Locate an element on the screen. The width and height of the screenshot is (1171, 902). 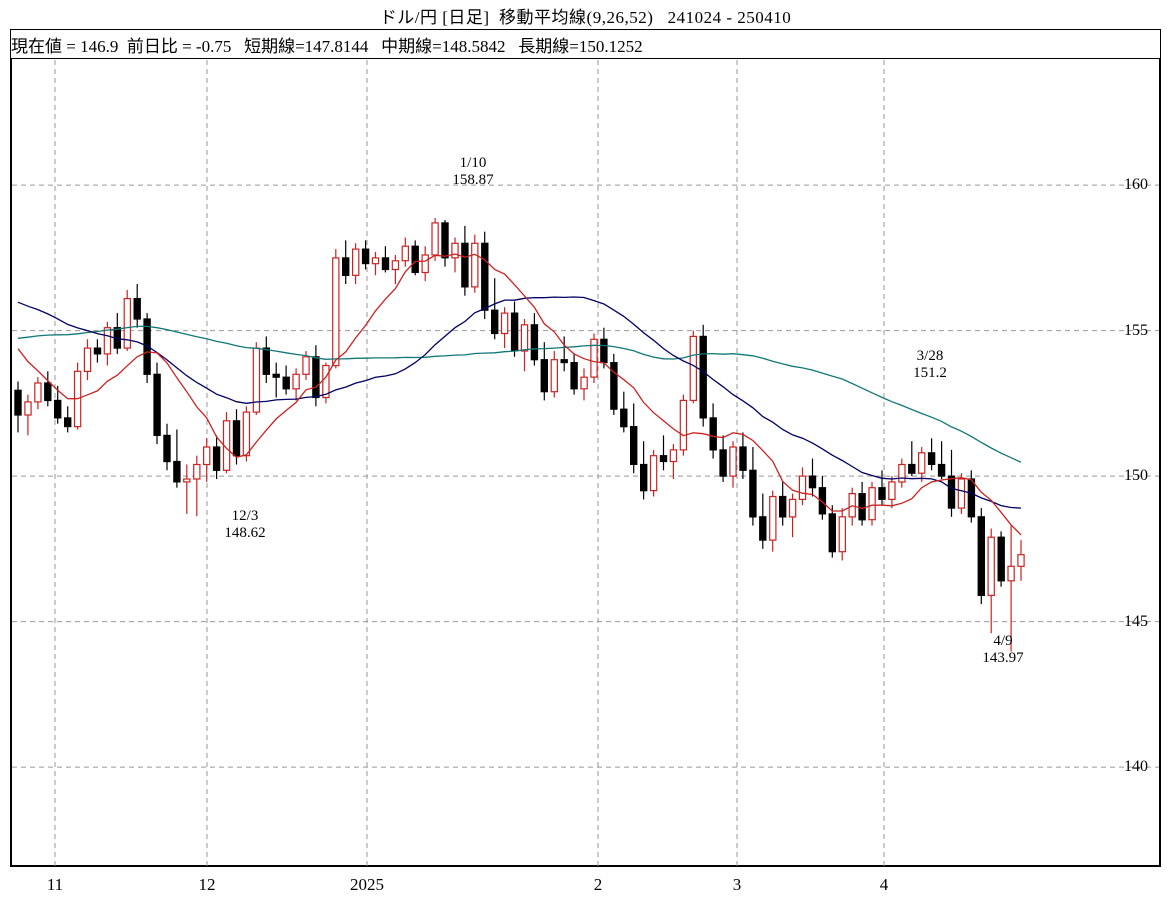
y-axis-tick-140: 140 is located at coordinates (1136, 767).